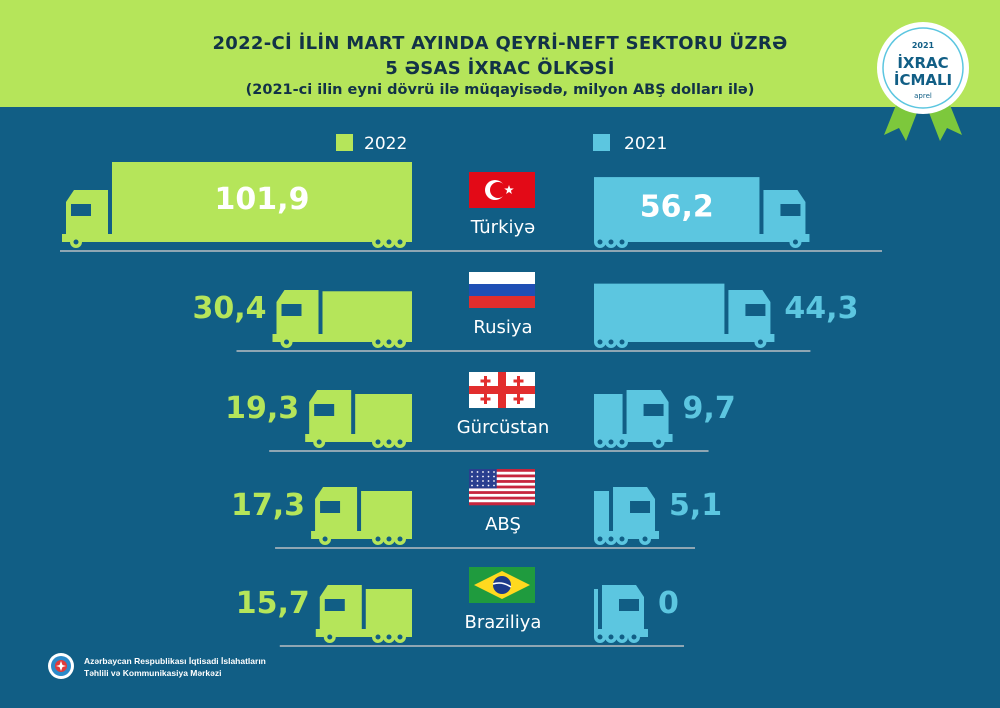  Describe the element at coordinates (503, 524) in the screenshot. I see `country-label: ABŞ` at that location.